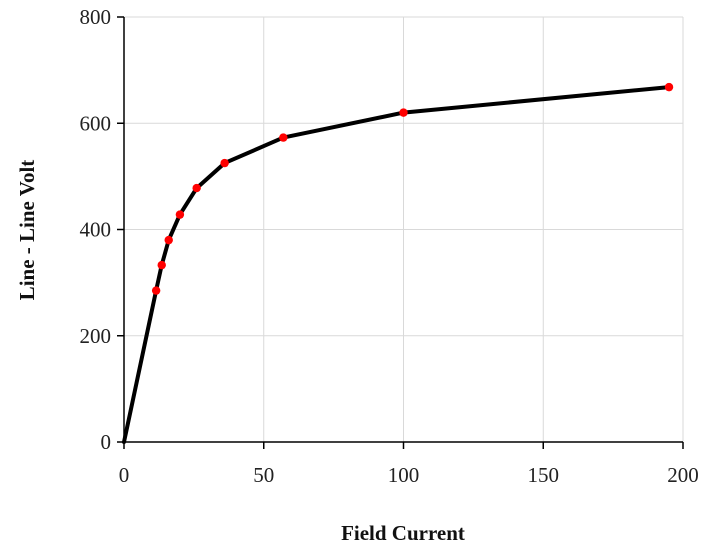 This screenshot has height=551, width=711. I want to click on y-tick-label: 400, so click(96, 230).